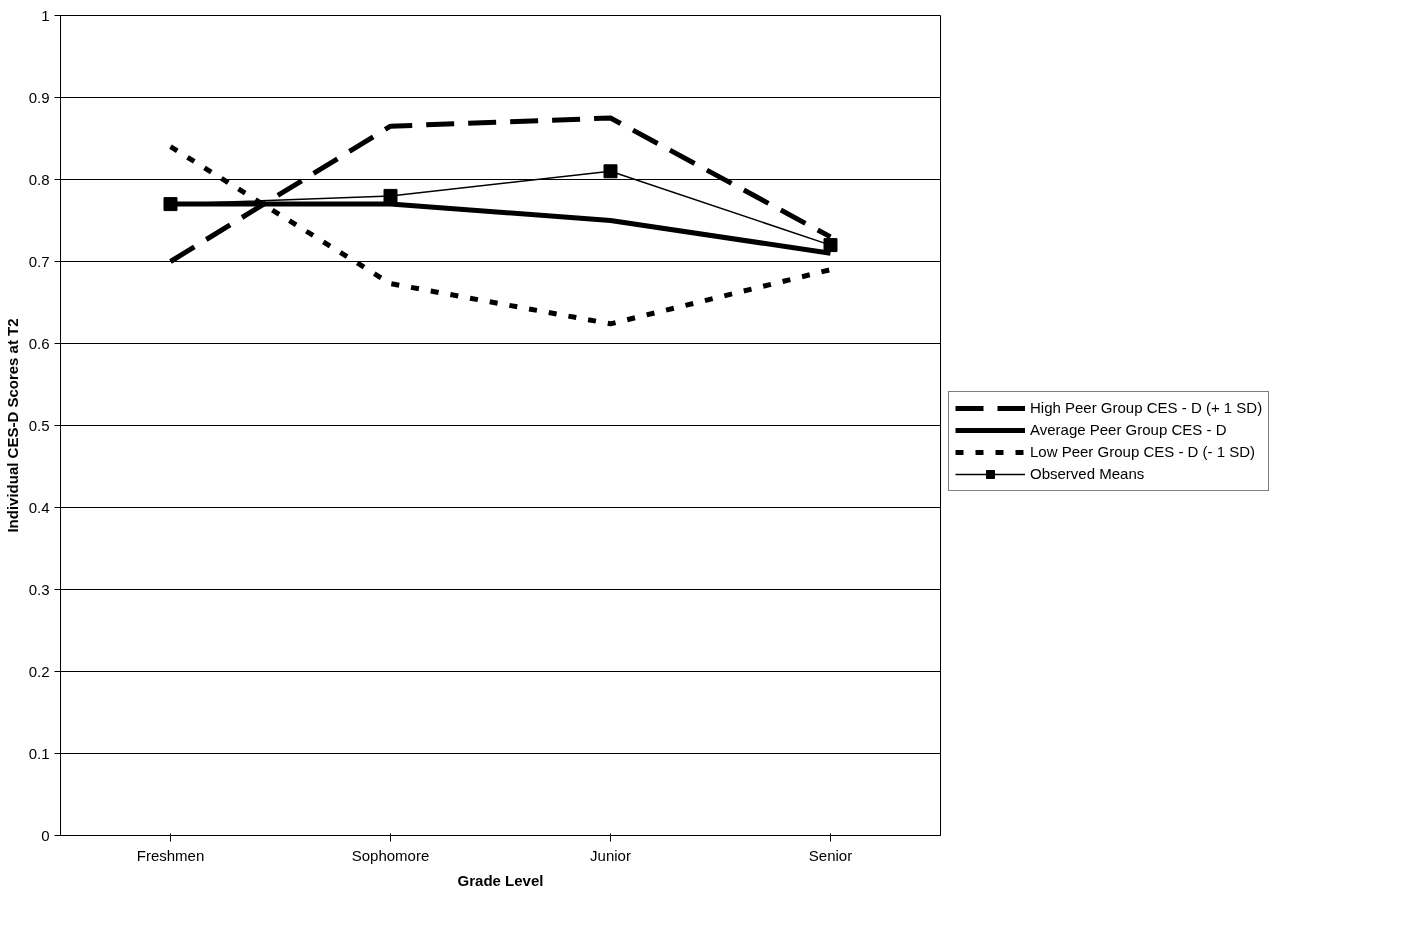 The image size is (1413, 933). Describe the element at coordinates (39, 671) in the screenshot. I see `y-tick-label: 0.2` at that location.